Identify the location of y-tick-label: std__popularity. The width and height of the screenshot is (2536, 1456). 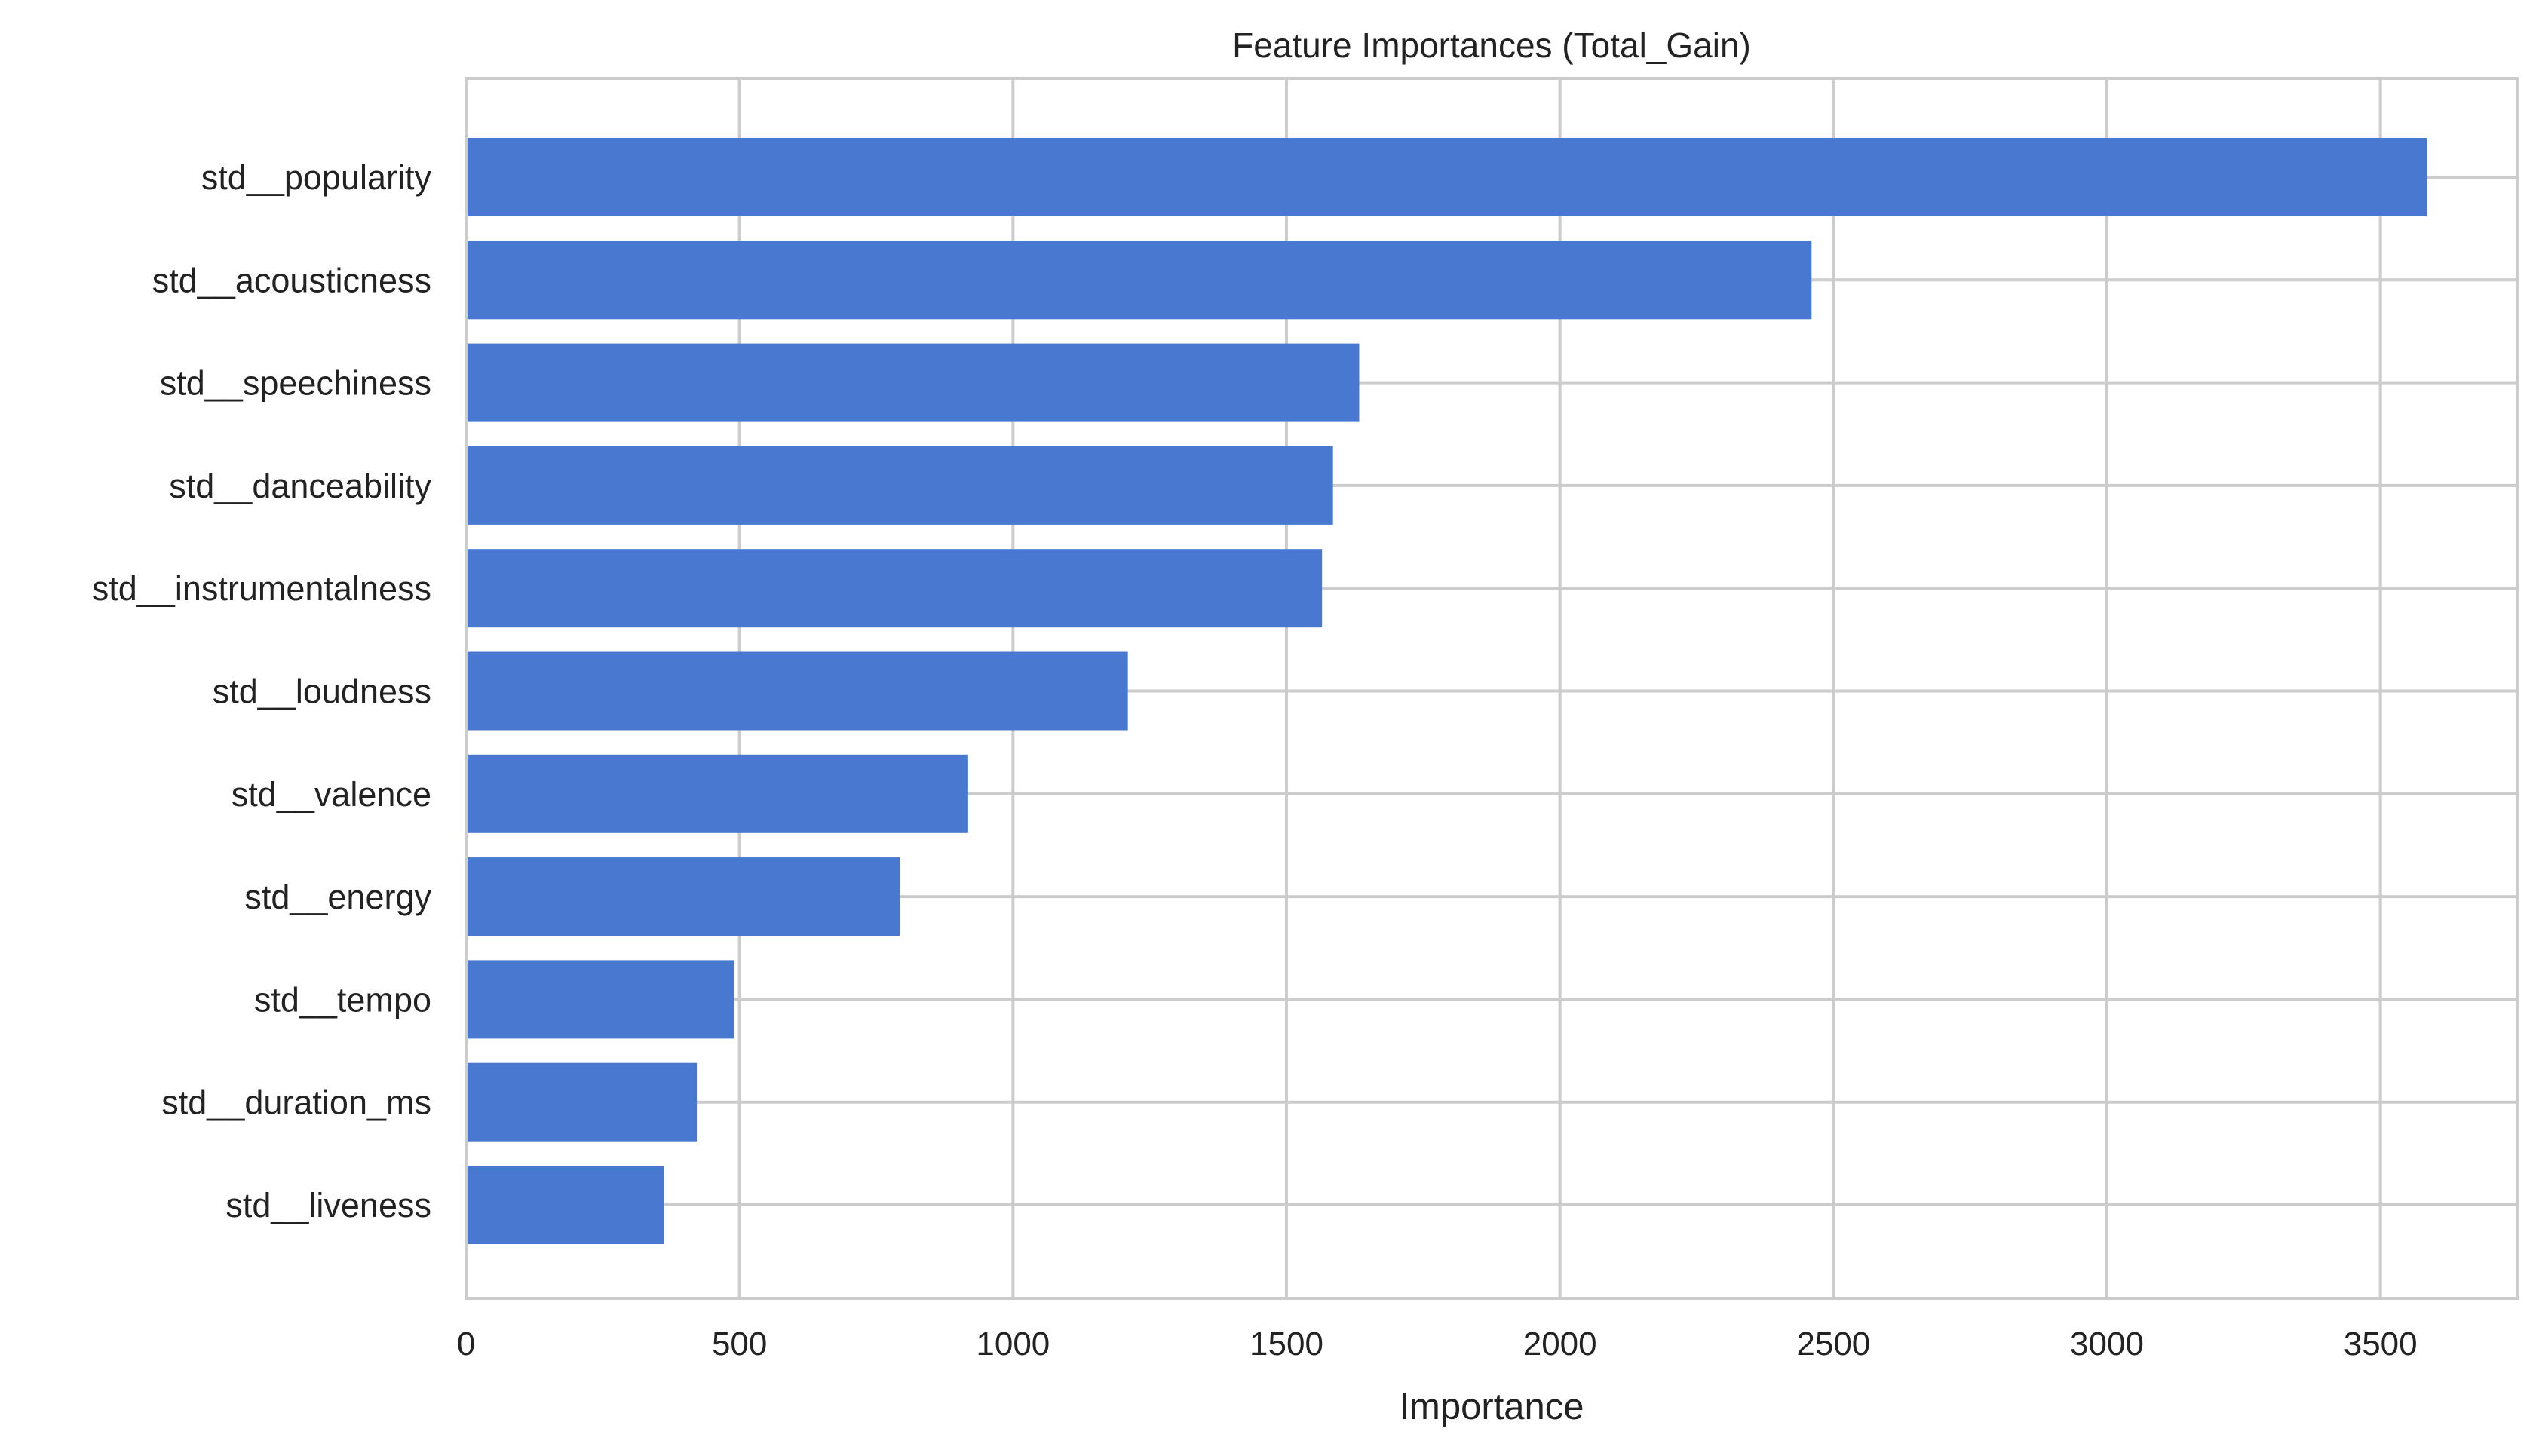
(316, 177).